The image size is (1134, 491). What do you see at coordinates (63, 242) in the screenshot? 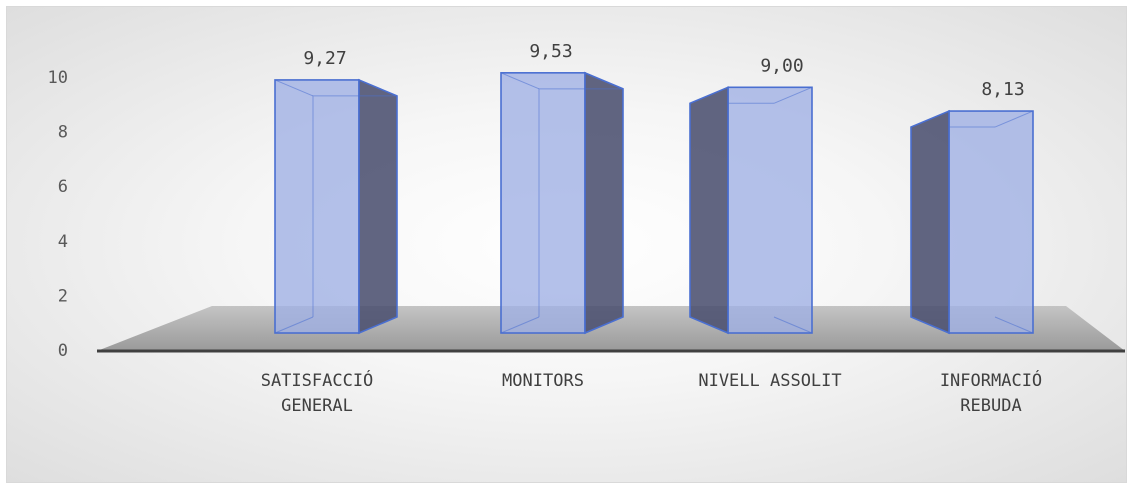
I see `y-tick-label: 4` at bounding box center [63, 242].